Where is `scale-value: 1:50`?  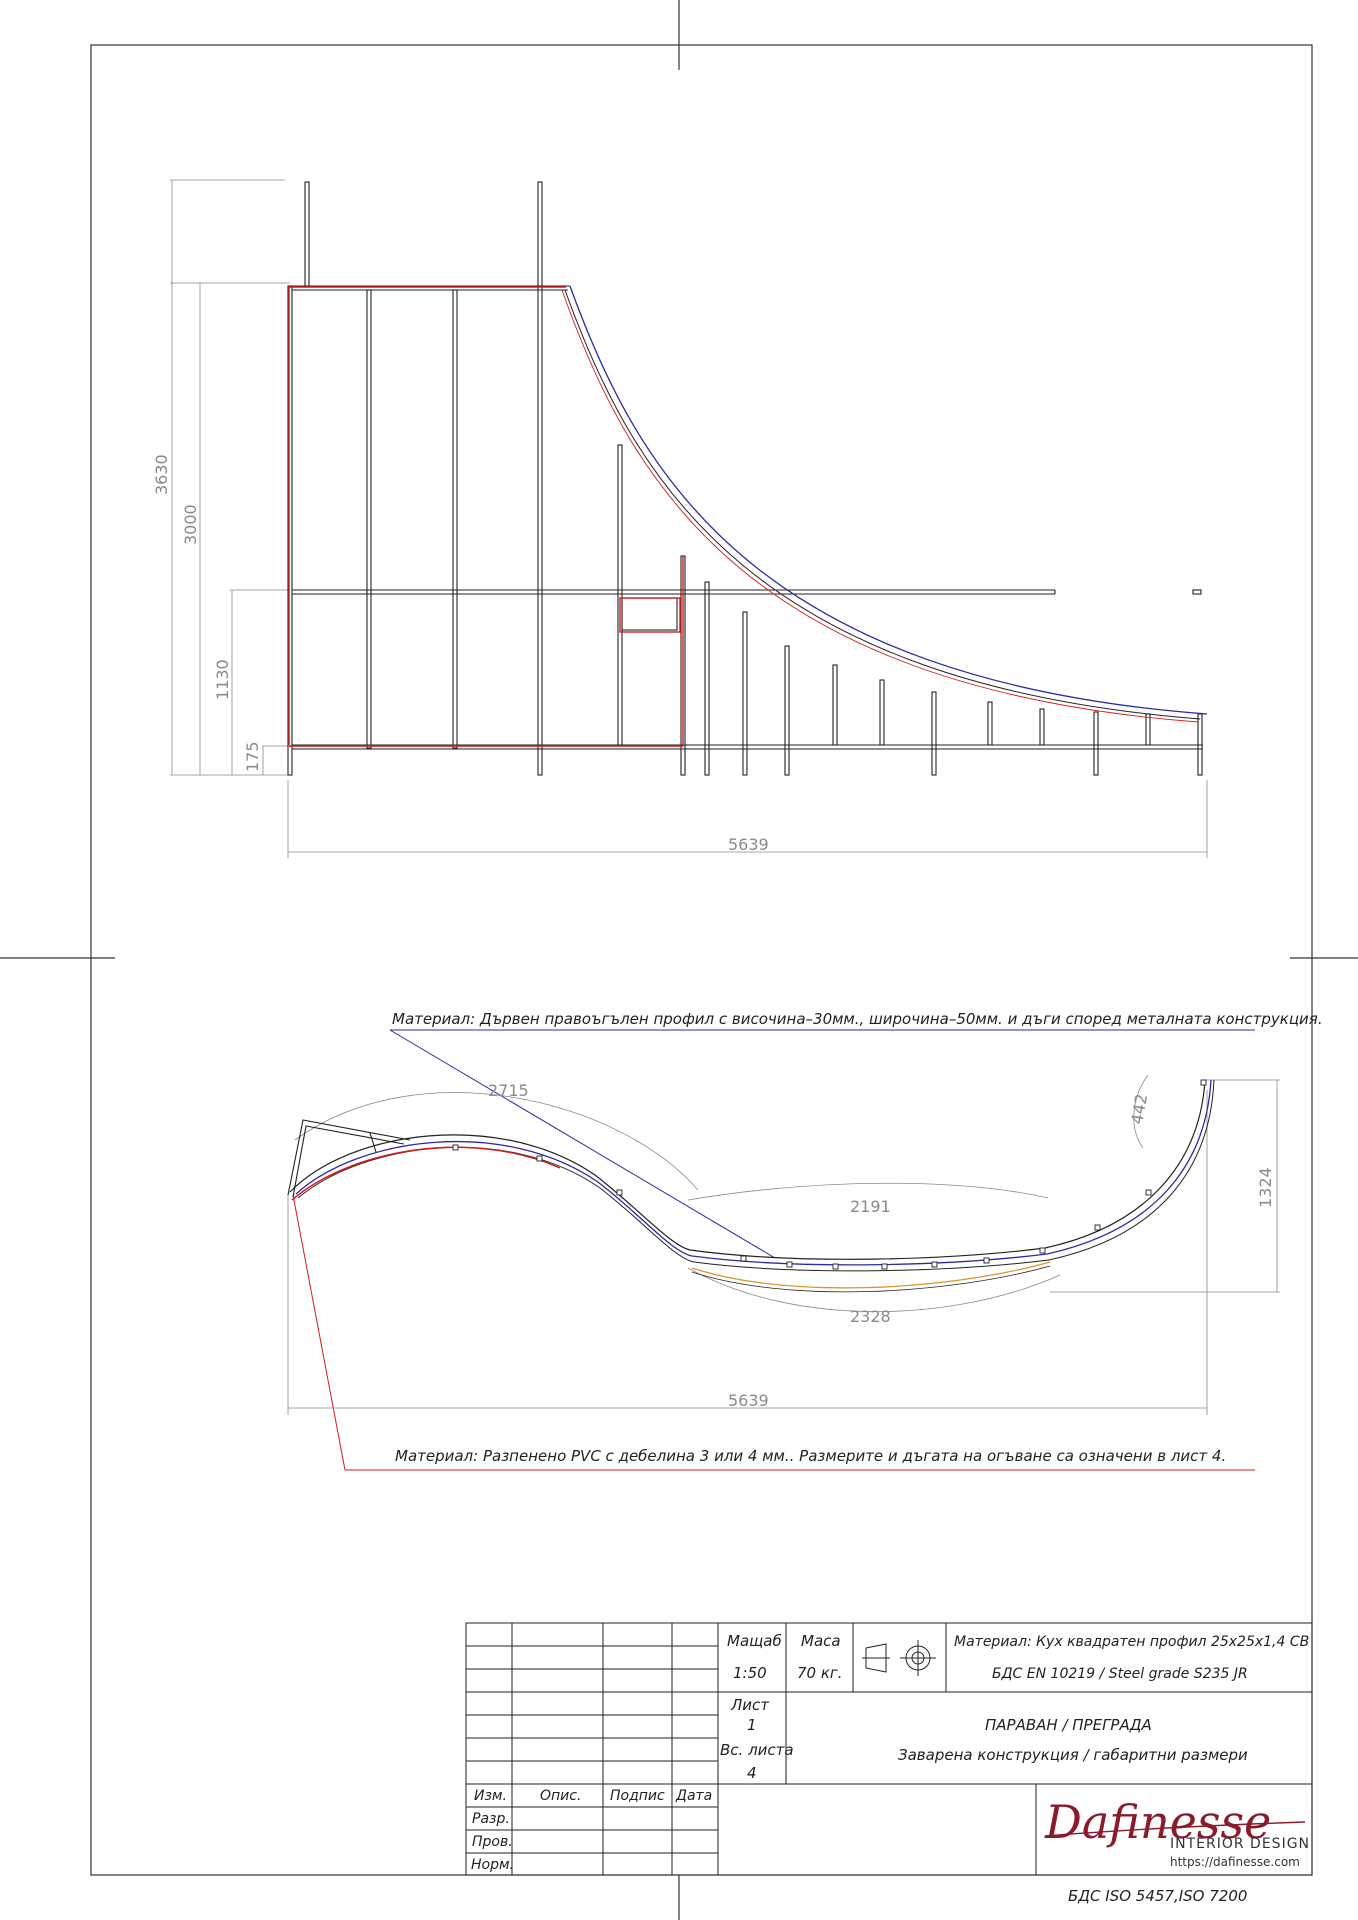
scale-value: 1:50 is located at coordinates (750, 1673).